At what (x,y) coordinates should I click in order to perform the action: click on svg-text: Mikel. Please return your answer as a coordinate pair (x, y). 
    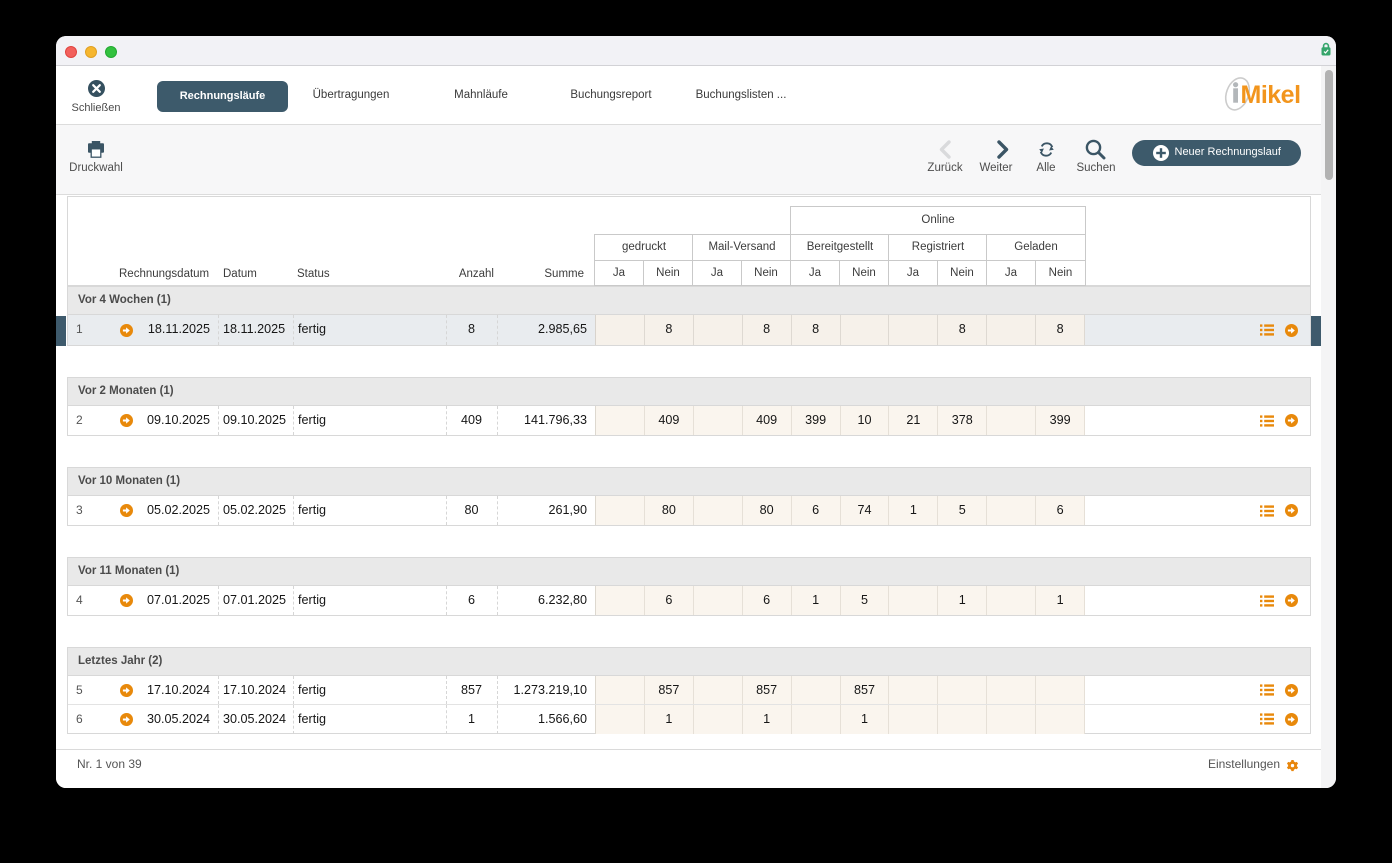
    Looking at the image, I should click on (1271, 95).